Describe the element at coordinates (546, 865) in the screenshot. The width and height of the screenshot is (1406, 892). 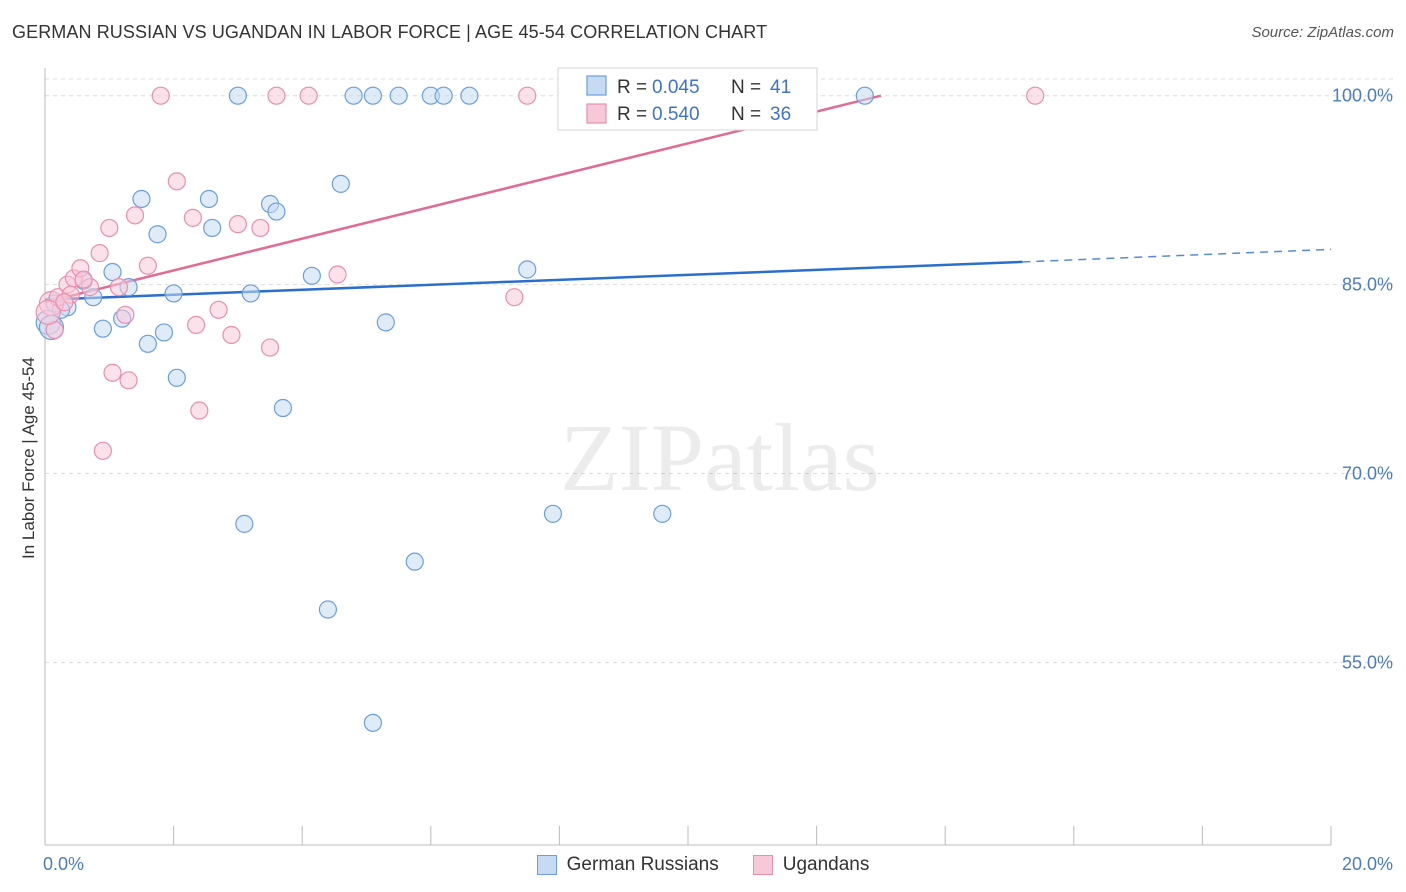
I see `legend-swatch-blue` at that location.